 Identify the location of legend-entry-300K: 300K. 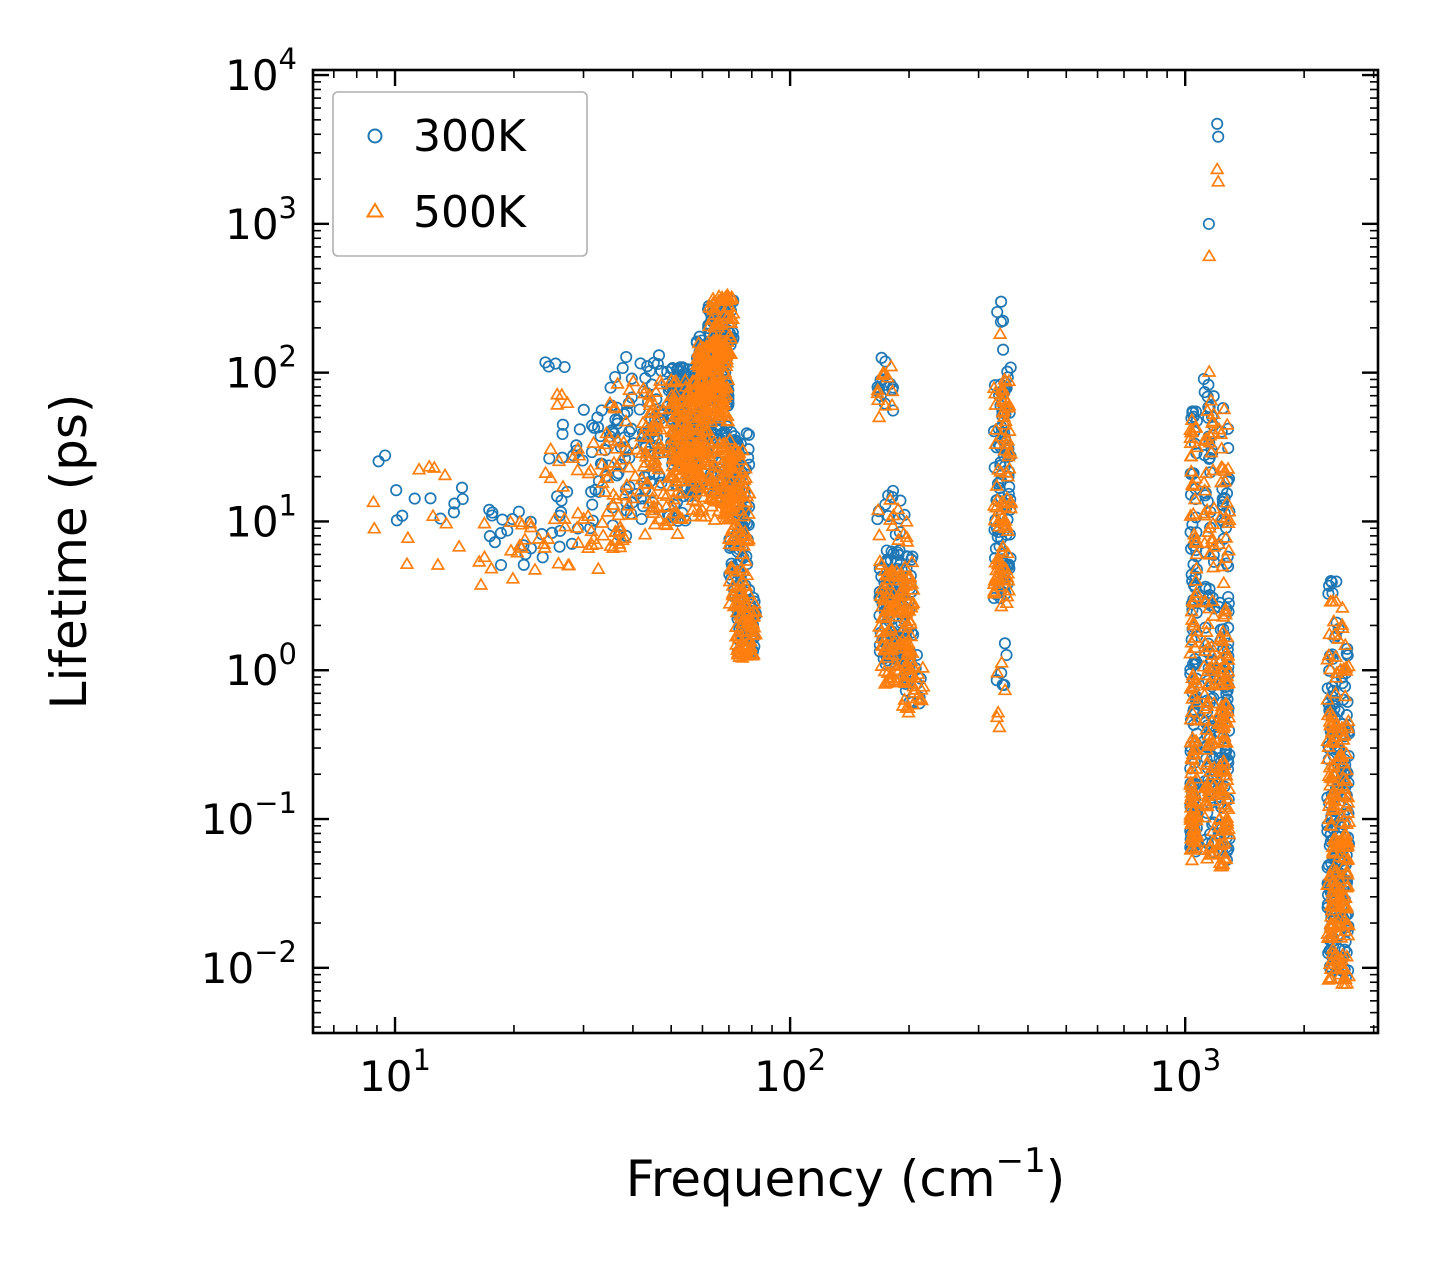
(447, 136).